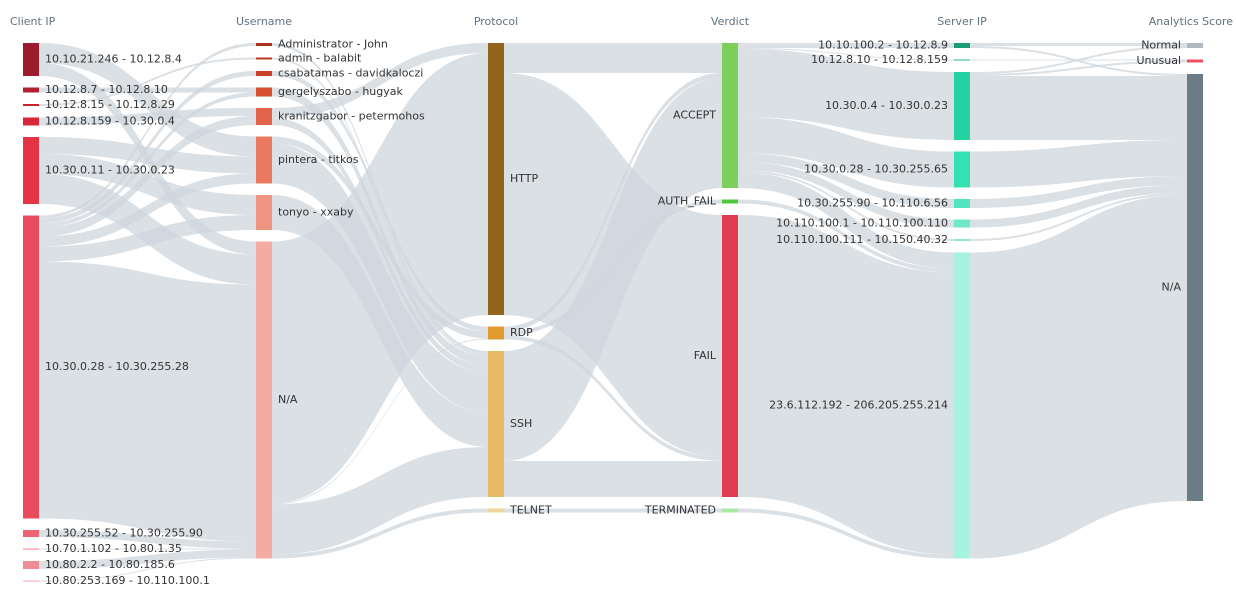 This screenshot has height=601, width=1236. Describe the element at coordinates (113, 59) in the screenshot. I see `node-label: 10.10.21.246 - 10.12.8.4` at that location.